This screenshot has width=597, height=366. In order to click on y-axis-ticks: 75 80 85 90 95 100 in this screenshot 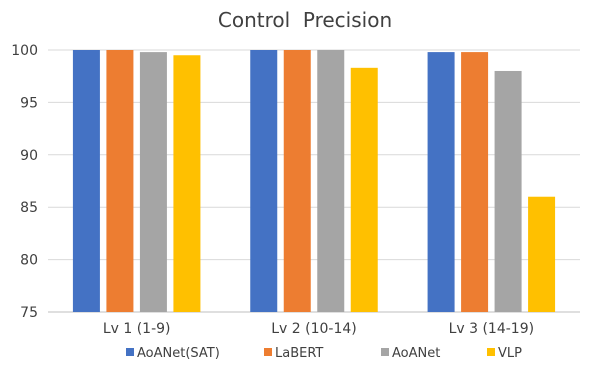, I will do `click(24, 182)`.